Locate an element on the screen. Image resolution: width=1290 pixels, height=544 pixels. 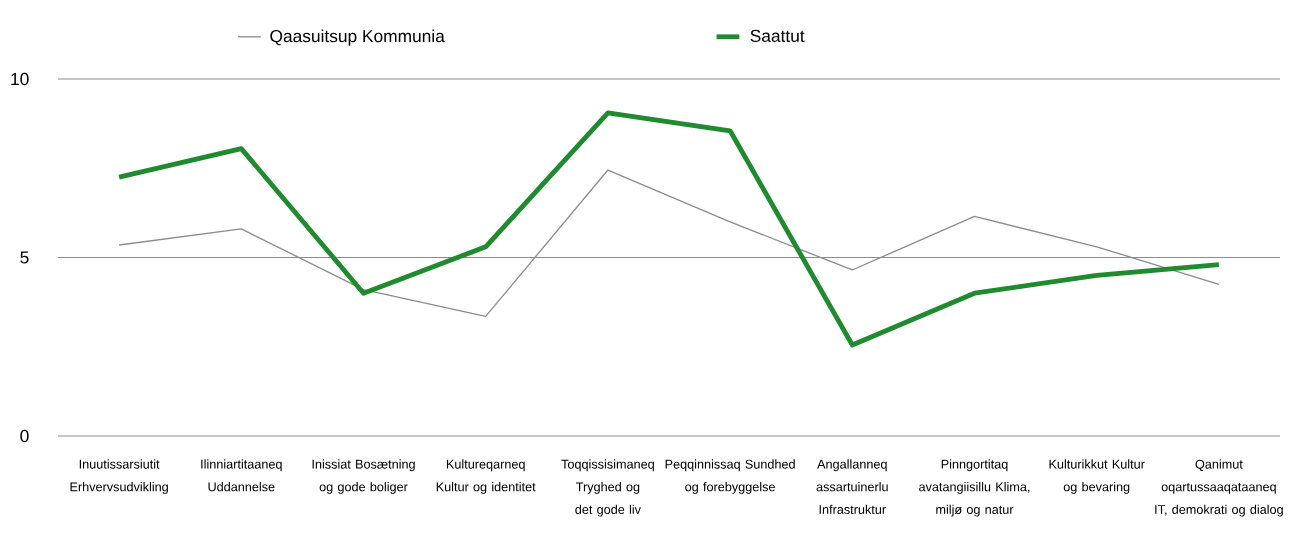
y-tick-label: 5 is located at coordinates (24, 257).